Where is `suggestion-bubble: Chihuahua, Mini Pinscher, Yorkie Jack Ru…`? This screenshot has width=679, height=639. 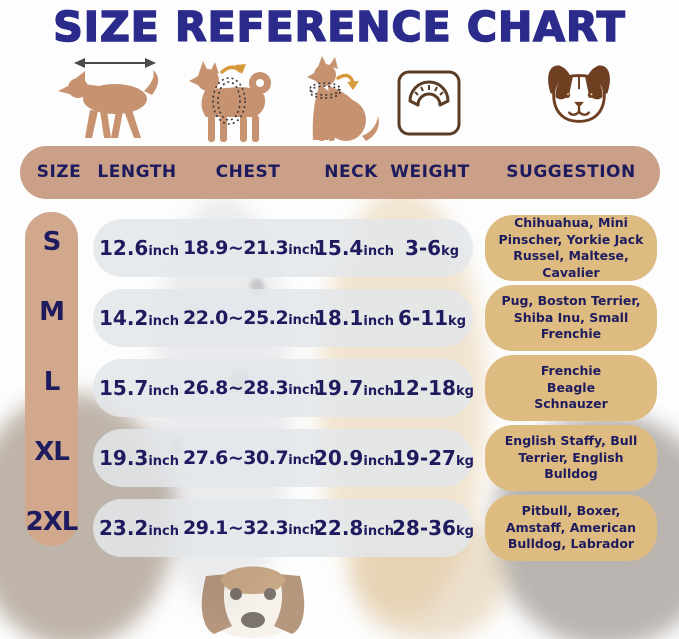 suggestion-bubble: Chihuahua, Mini Pinscher, Yorkie Jack Ru… is located at coordinates (571, 248).